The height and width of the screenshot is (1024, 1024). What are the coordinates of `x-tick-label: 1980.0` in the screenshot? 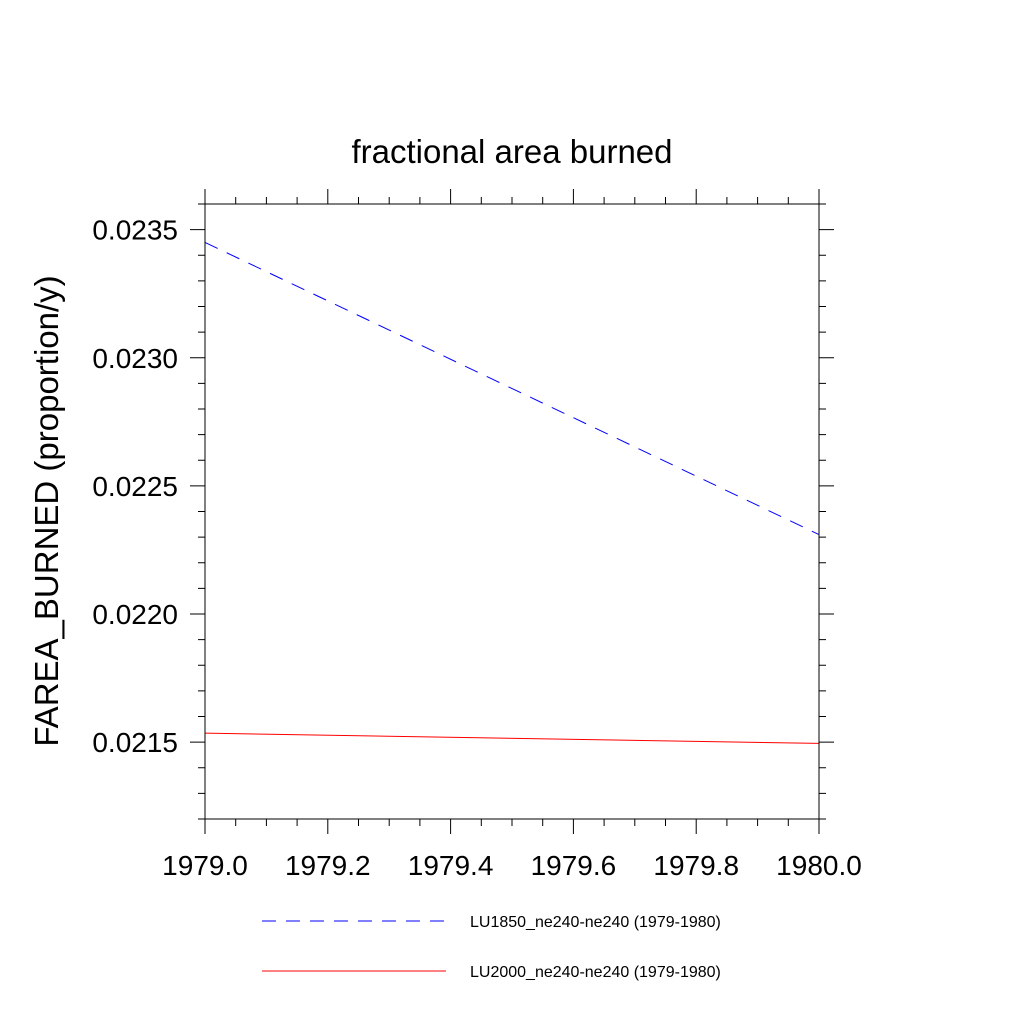 It's located at (819, 865).